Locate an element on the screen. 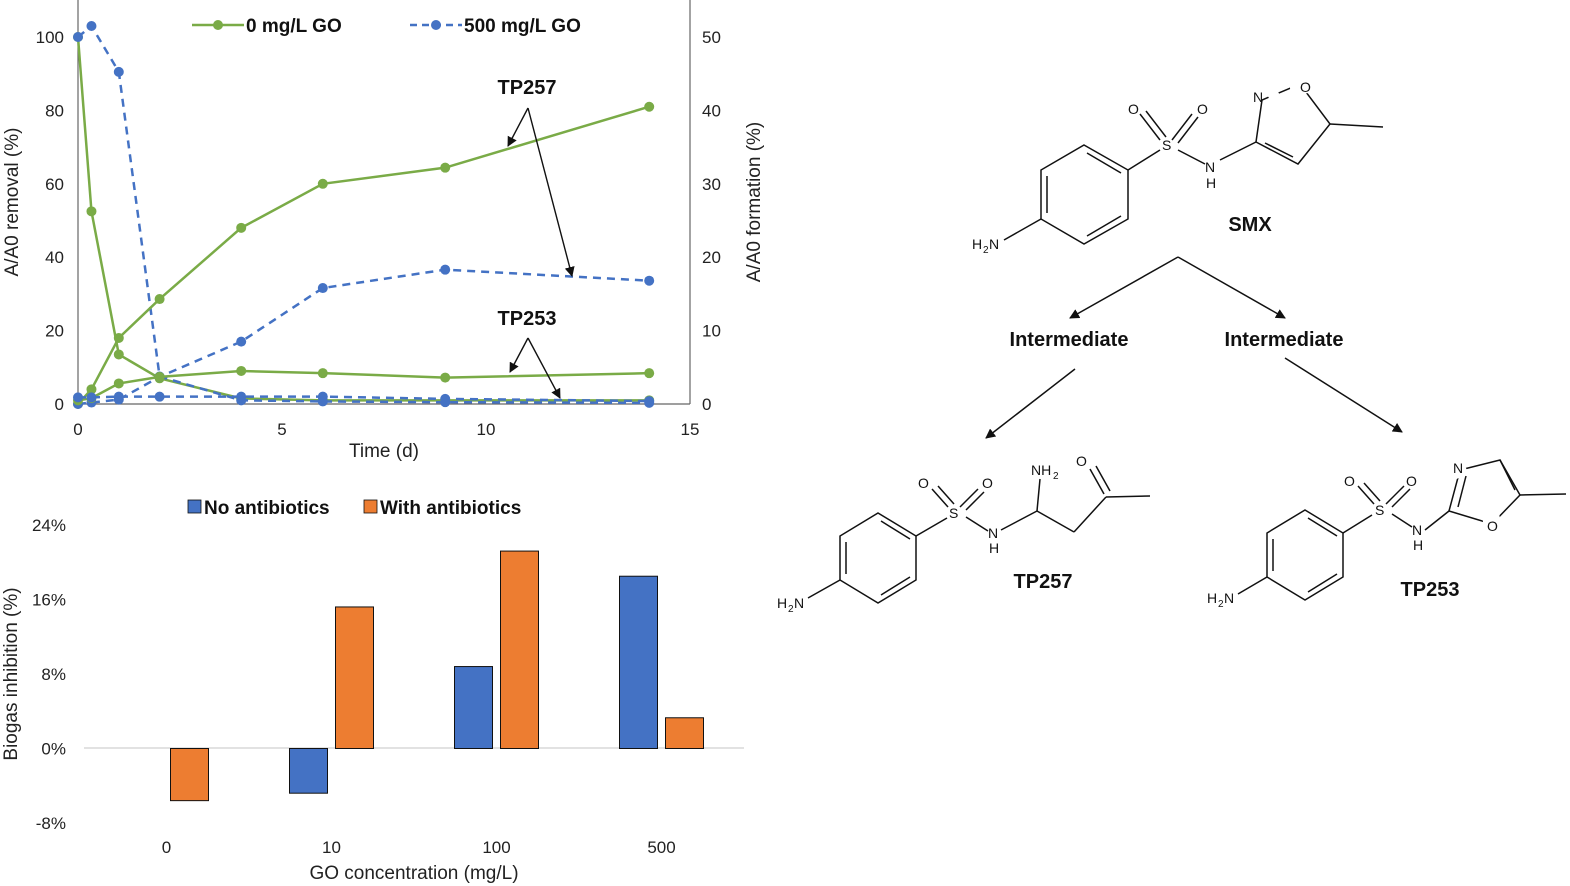 The image size is (1570, 886). tp253-h2n-sub: 2 is located at coordinates (1221, 604).